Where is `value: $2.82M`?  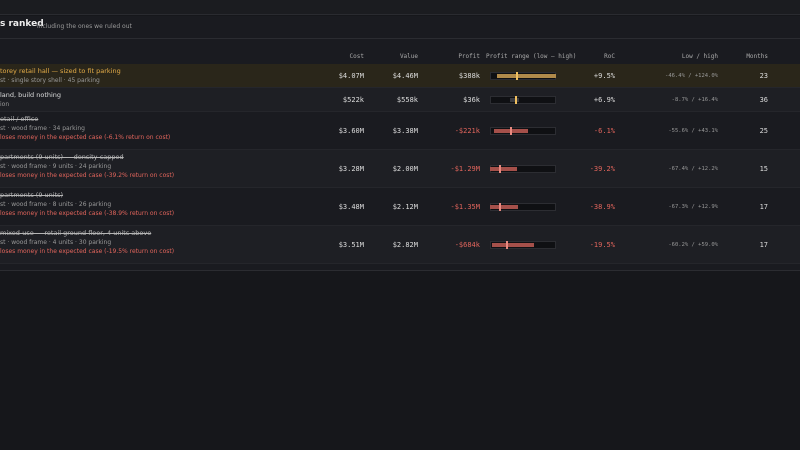
value: $2.82M is located at coordinates (405, 244).